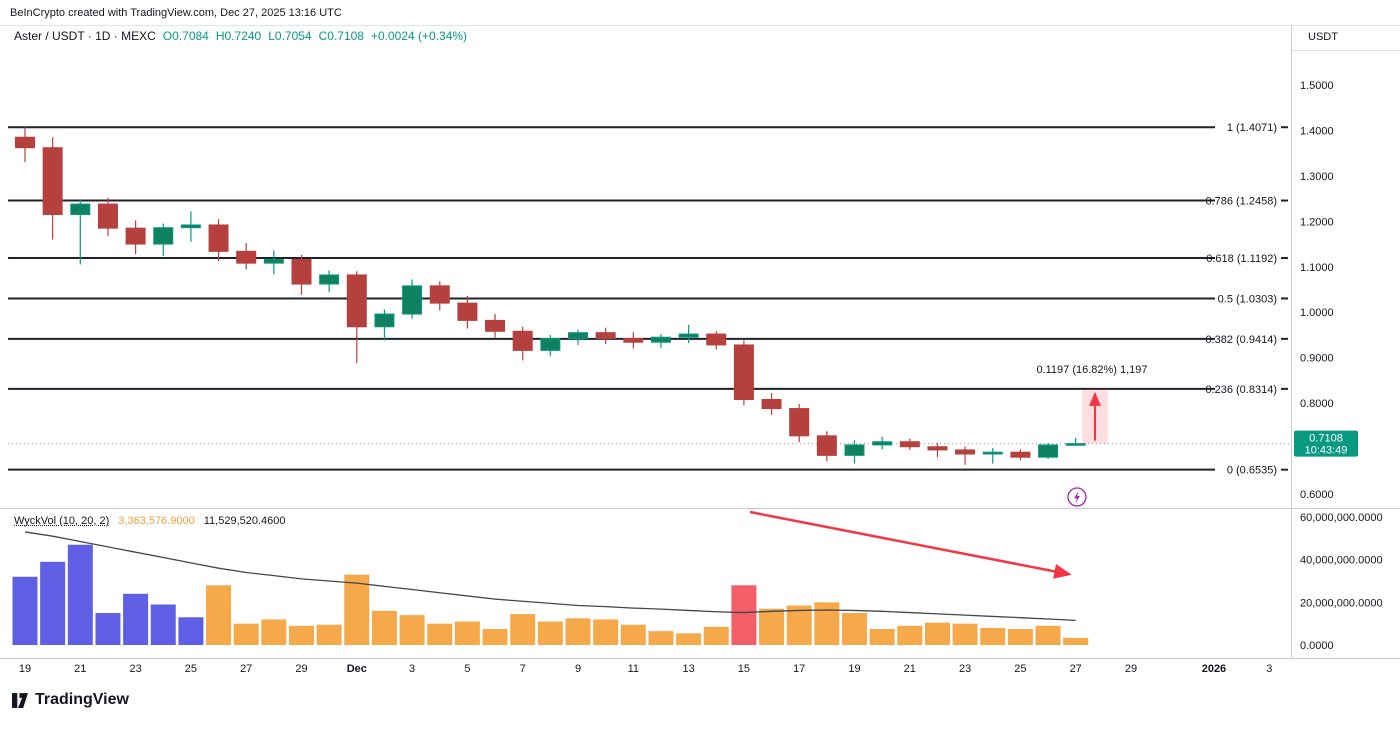 This screenshot has width=1400, height=736. Describe the element at coordinates (1317, 177) in the screenshot. I see `svg-text: 1.3000` at that location.